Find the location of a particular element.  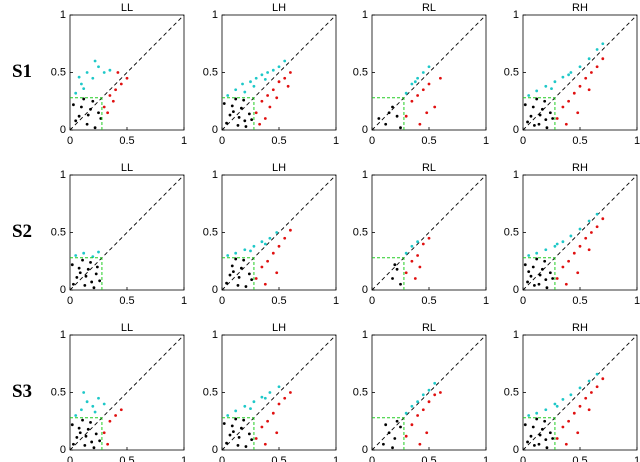

chart-title: RH is located at coordinates (580, 328).